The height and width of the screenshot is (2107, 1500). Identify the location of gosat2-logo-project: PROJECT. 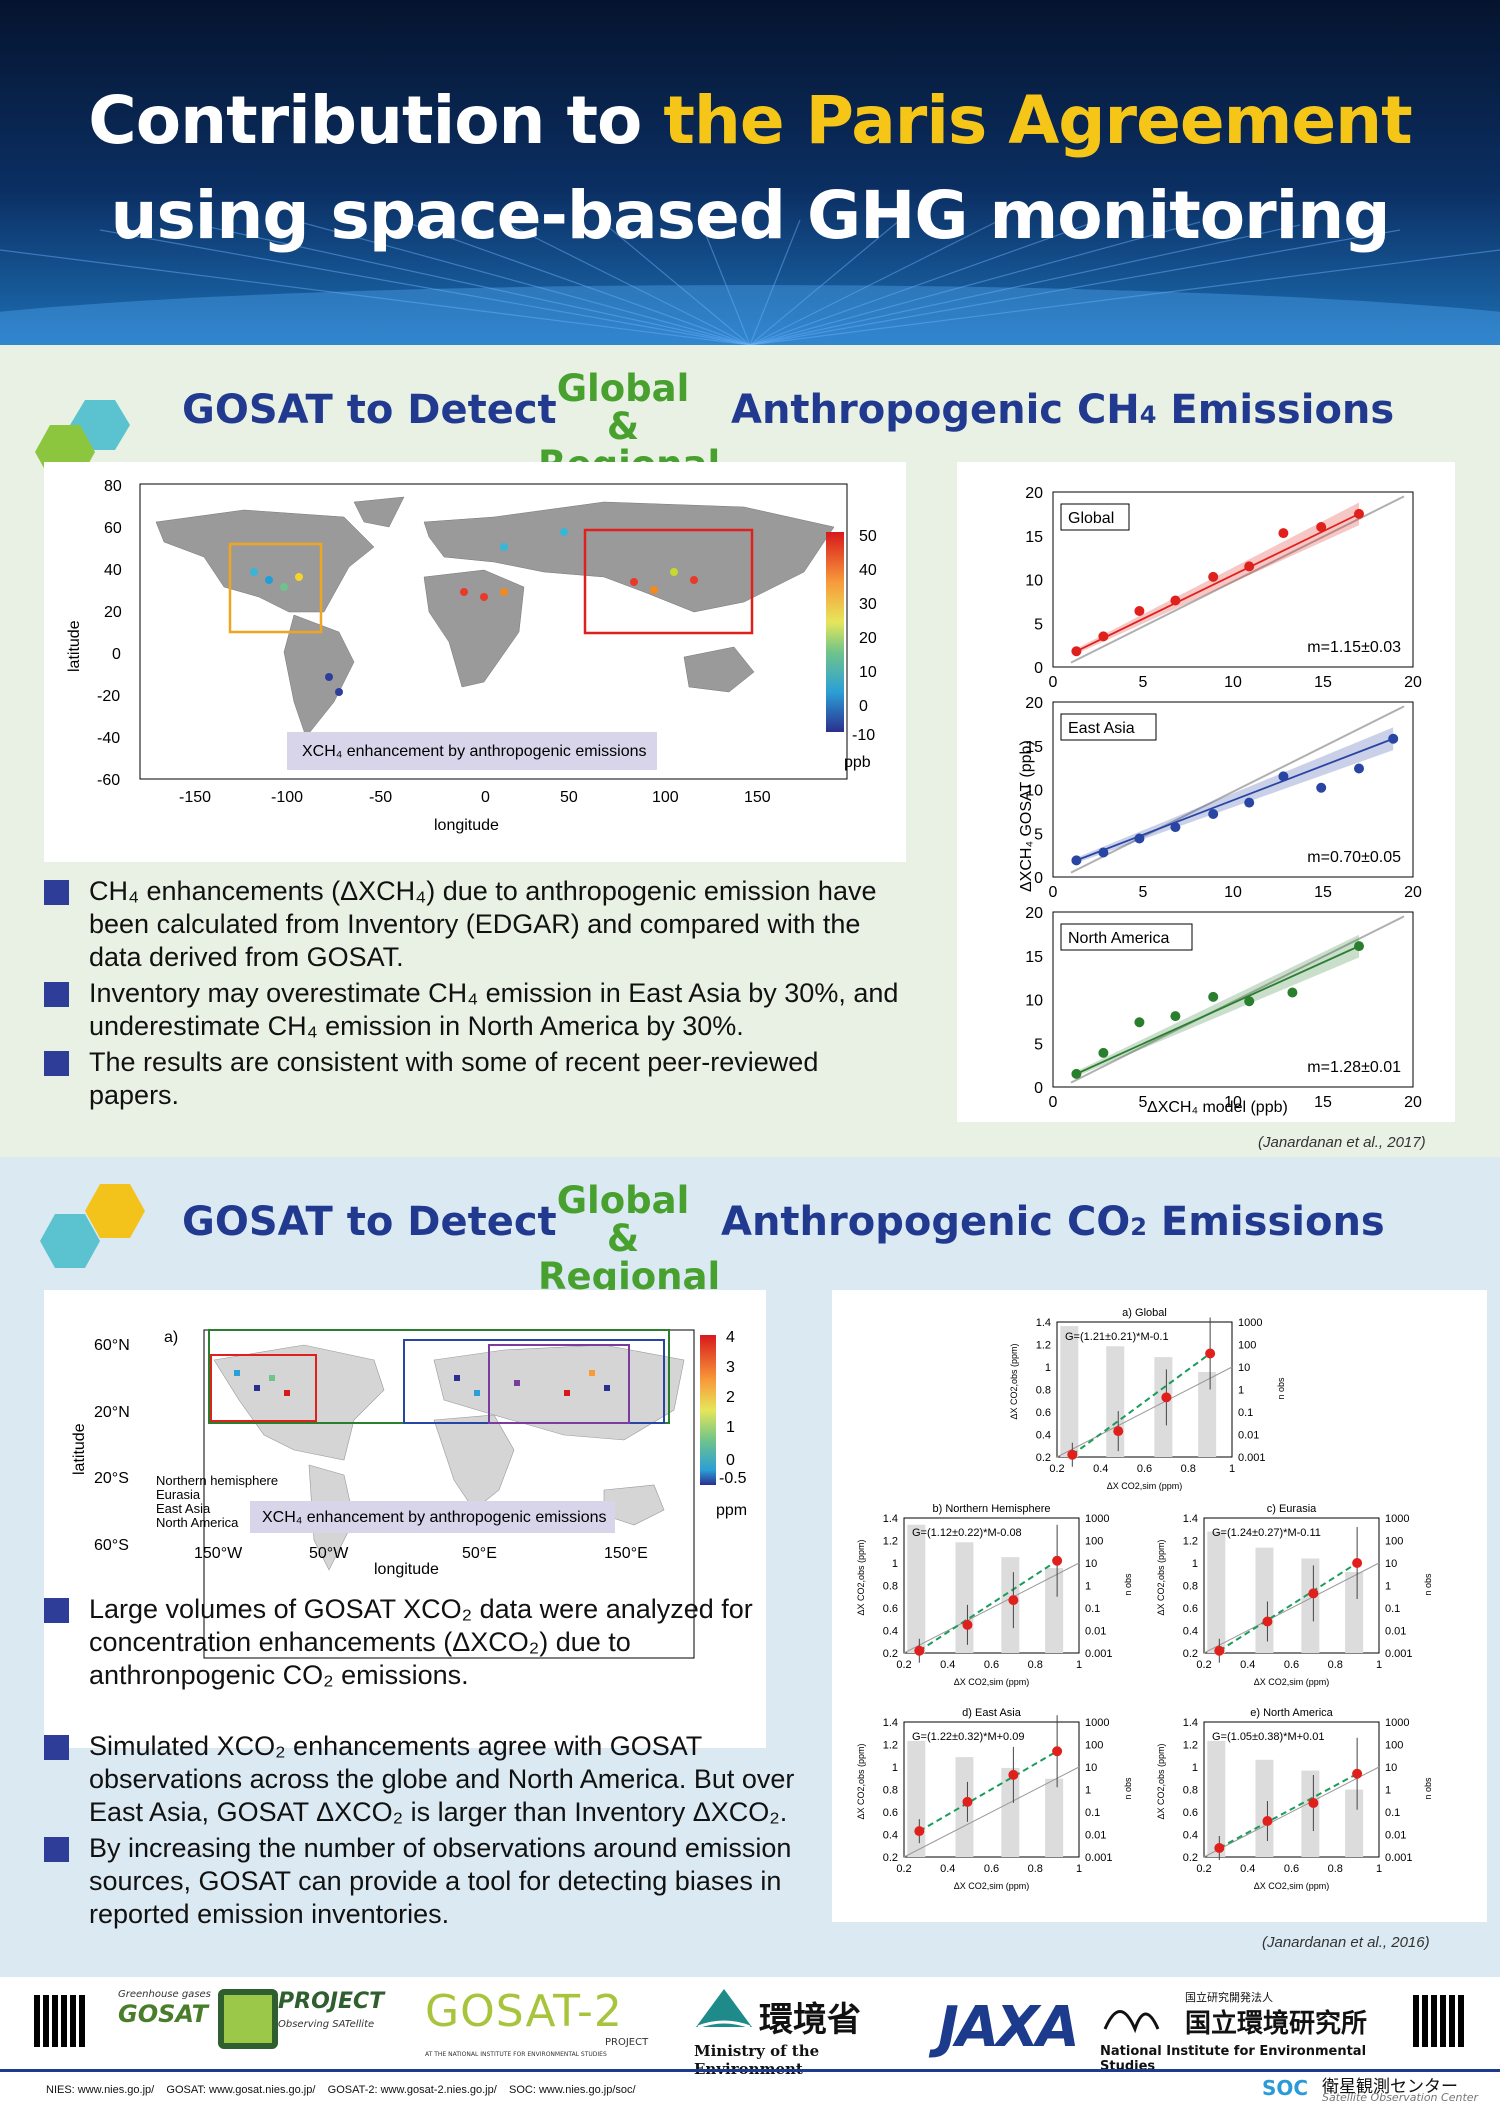
(627, 2042).